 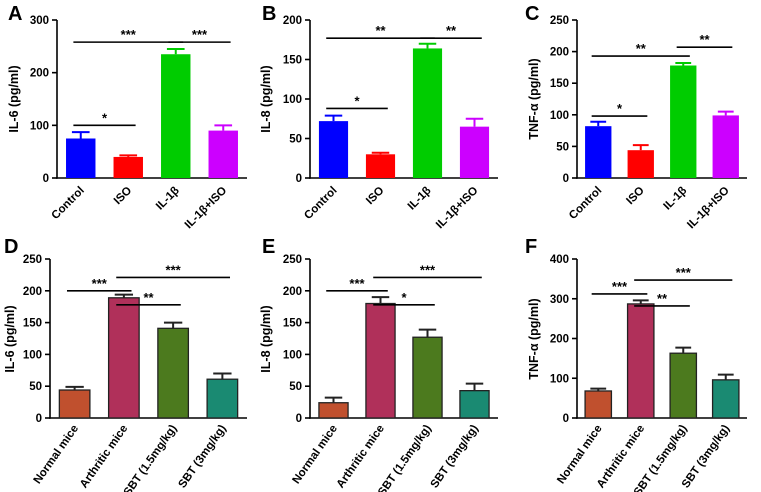 I want to click on panel-letter: F, so click(x=531, y=247).